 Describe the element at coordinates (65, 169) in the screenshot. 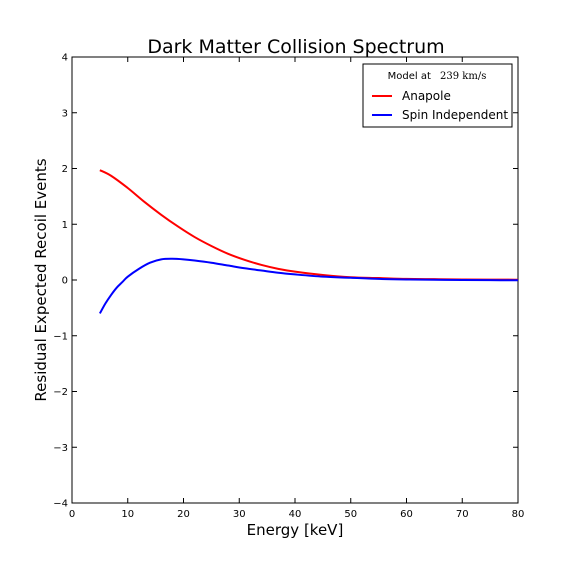

I see `y-tick-label: 2` at that location.